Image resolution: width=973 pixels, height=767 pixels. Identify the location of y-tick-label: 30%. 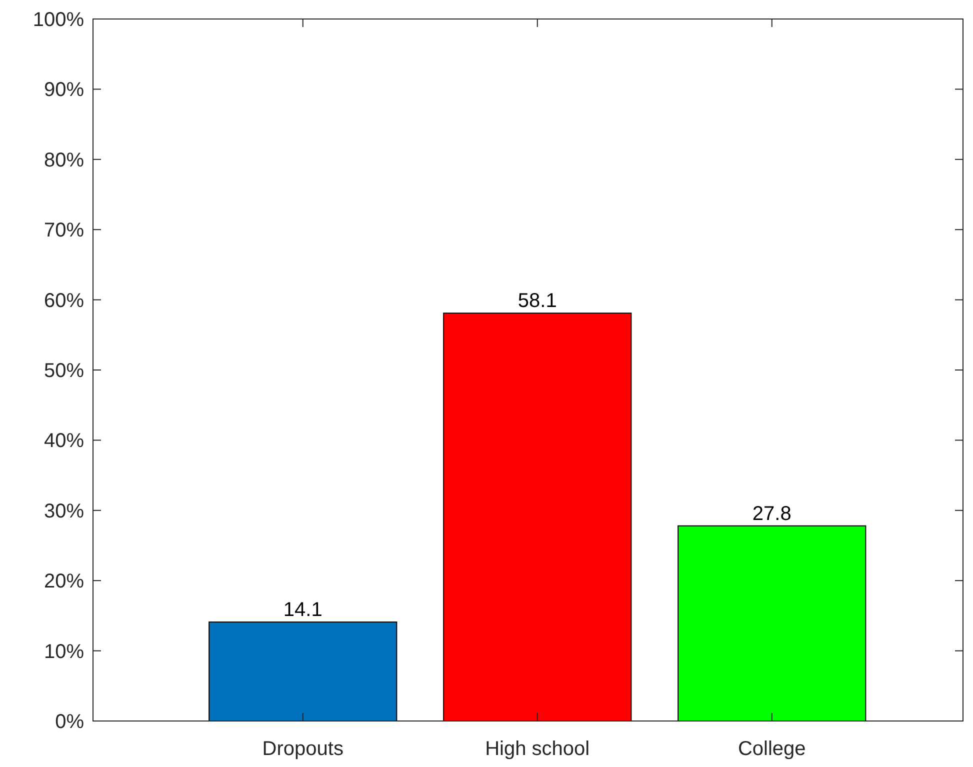
(64, 511).